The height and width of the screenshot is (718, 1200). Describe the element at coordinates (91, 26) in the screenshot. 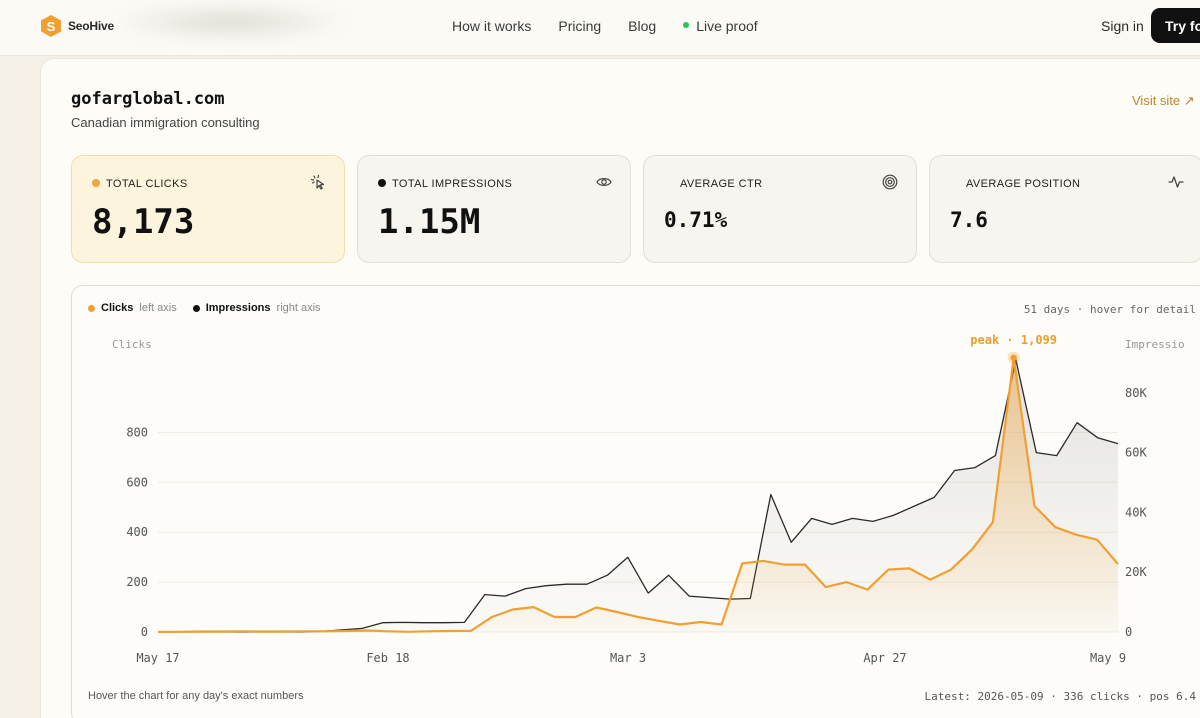

I see `brand-name: SeoHive` at that location.